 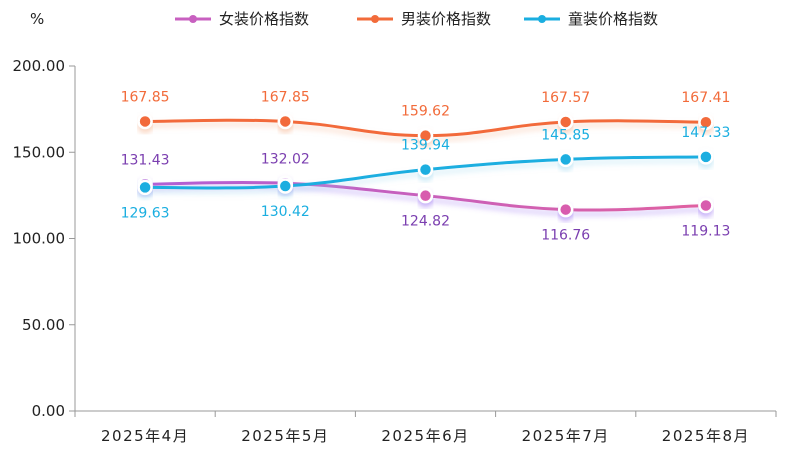 I want to click on x-tick-label: 2025年4月, so click(x=145, y=436).